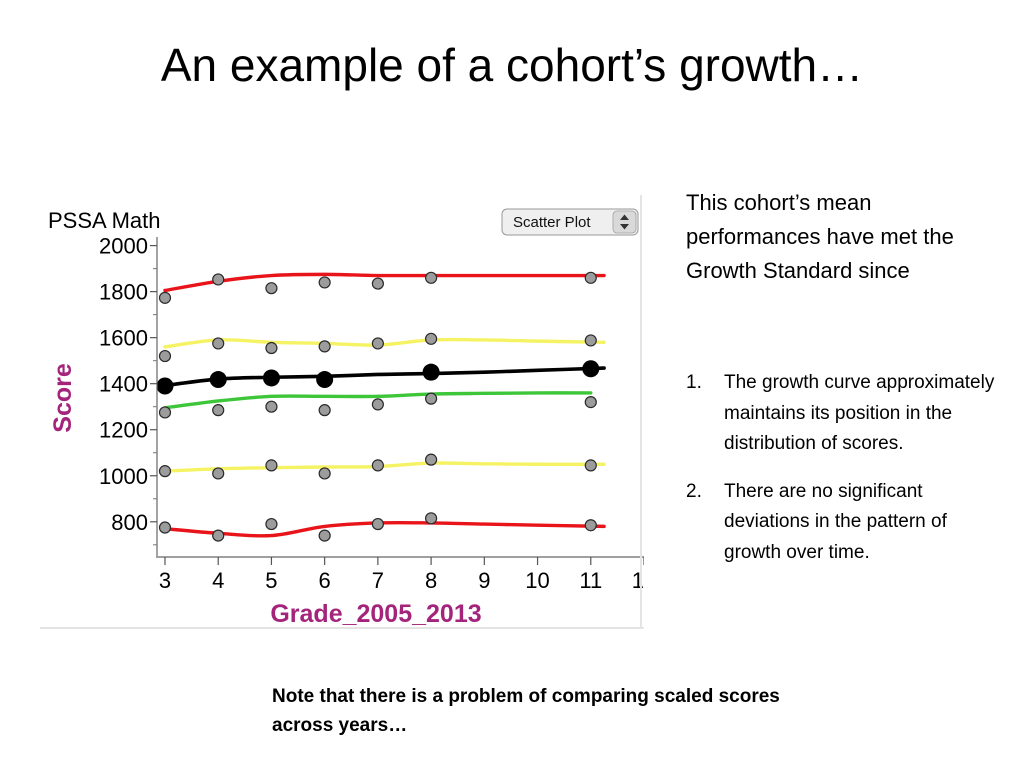 The image size is (1024, 768). Describe the element at coordinates (63, 398) in the screenshot. I see `y-axis-label: Score` at that location.